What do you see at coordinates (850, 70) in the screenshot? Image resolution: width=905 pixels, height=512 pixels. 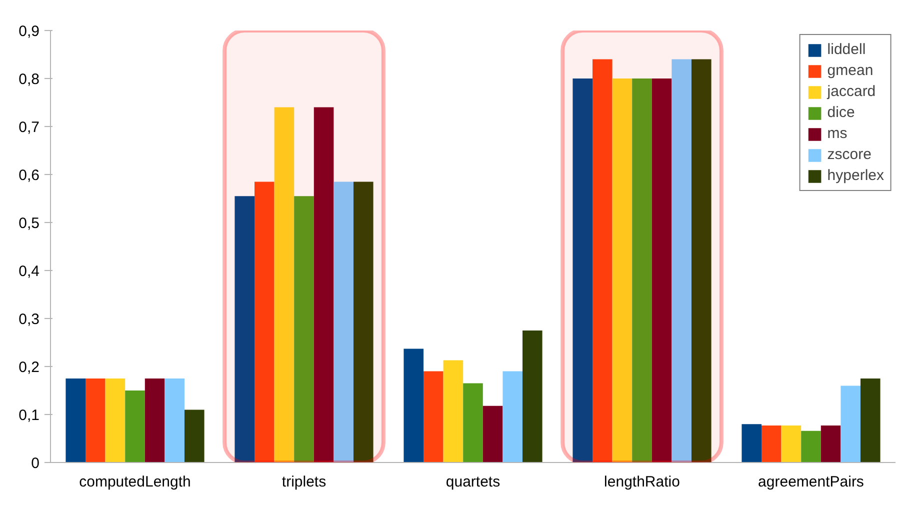 I see `legend-label: gmean` at bounding box center [850, 70].